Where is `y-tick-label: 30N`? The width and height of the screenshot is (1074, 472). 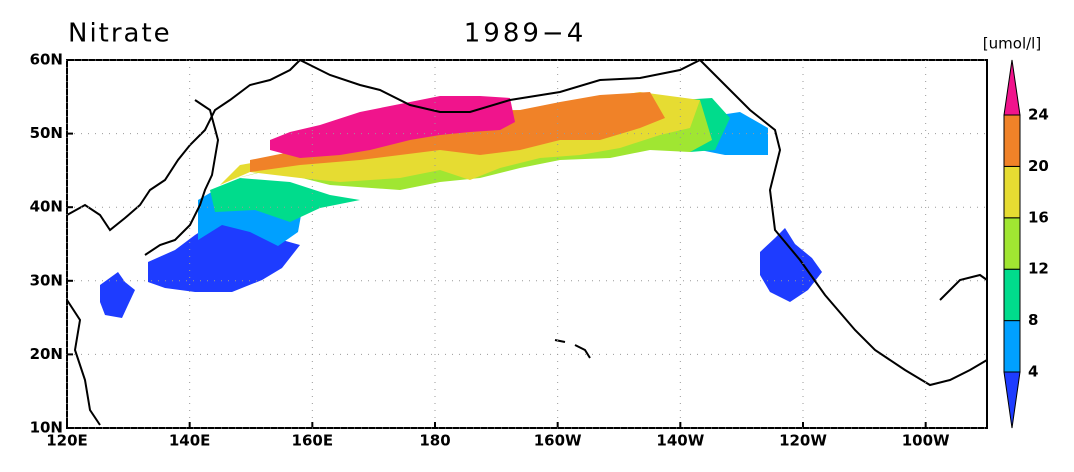 y-tick-label: 30N is located at coordinates (46, 280).